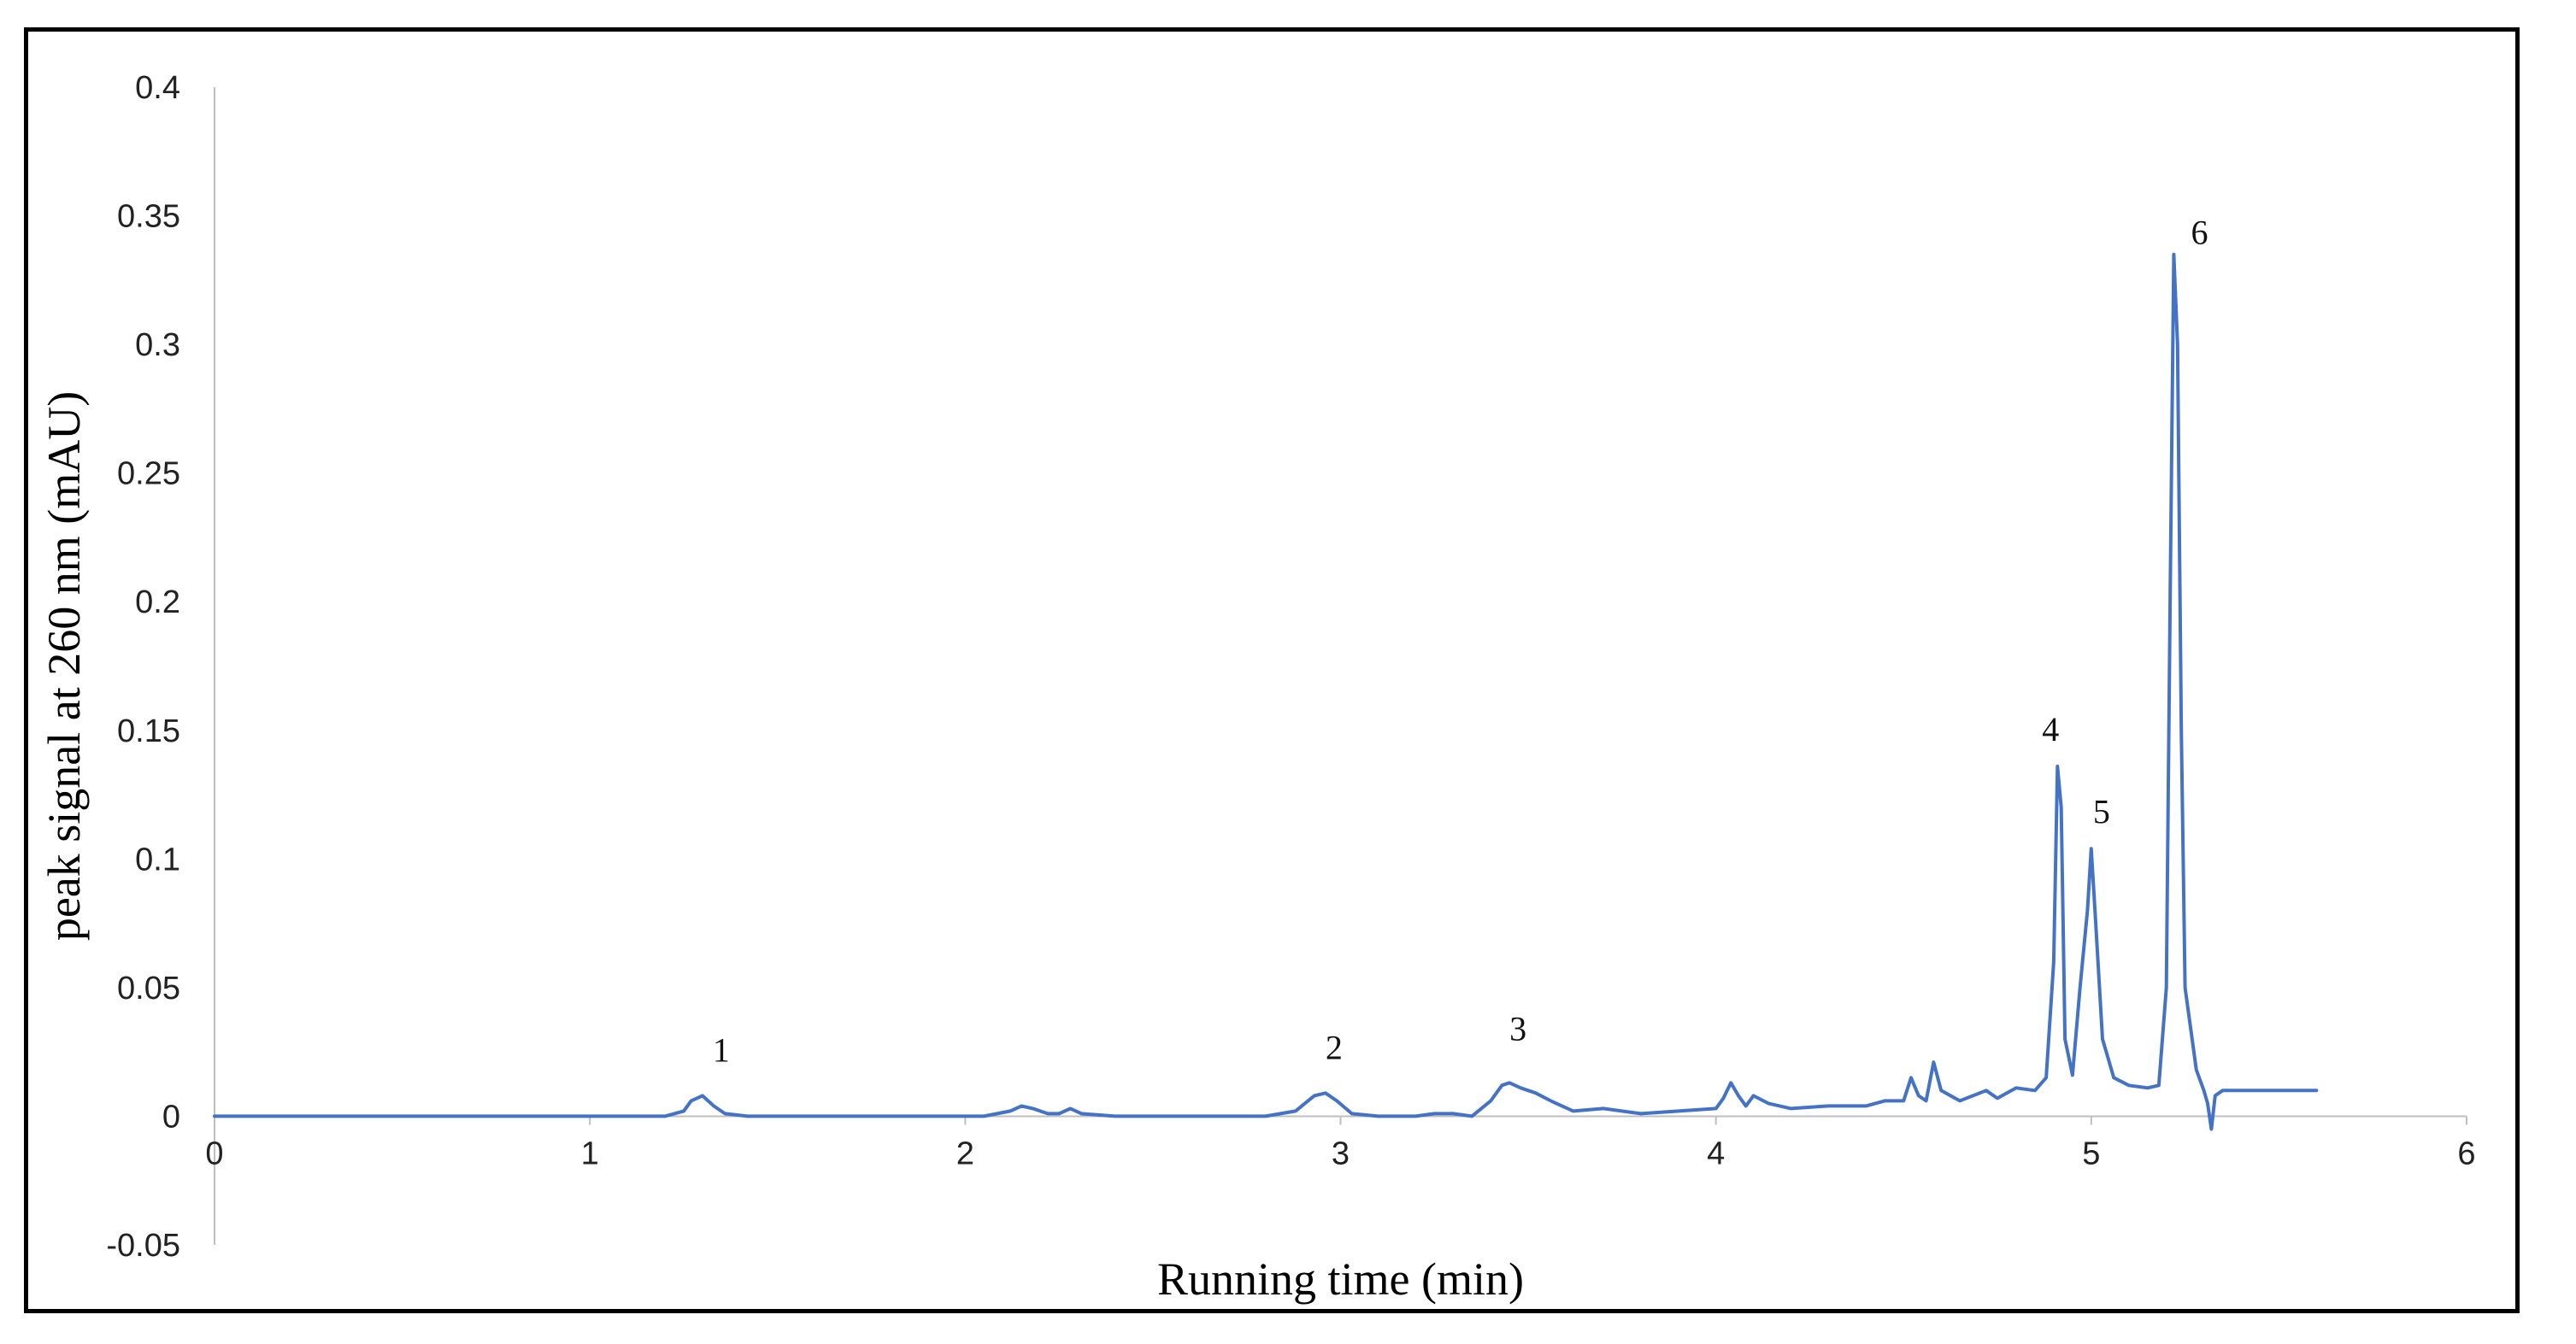  I want to click on x-tick-label: 3, so click(1341, 1153).